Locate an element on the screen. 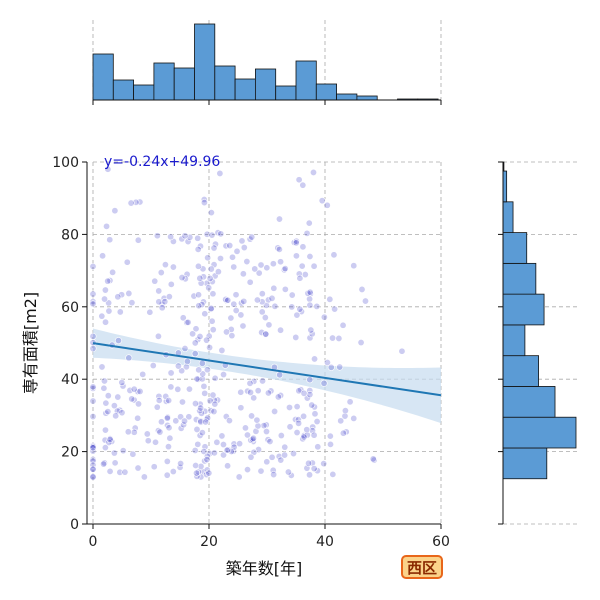  right-histogram is located at coordinates (538, 343).